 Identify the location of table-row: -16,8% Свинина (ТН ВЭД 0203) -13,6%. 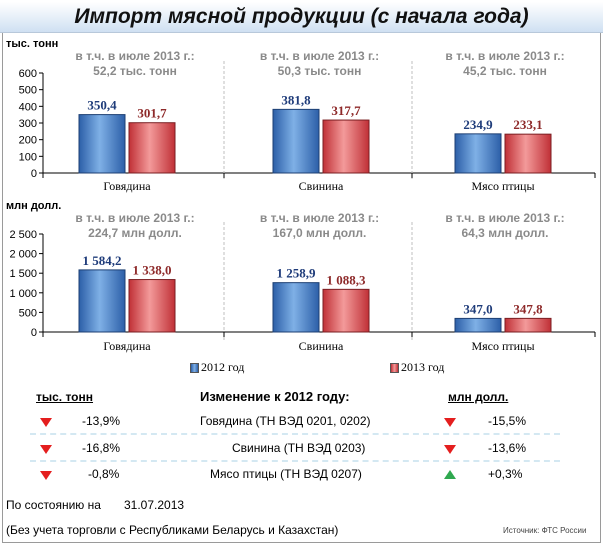
(295, 450).